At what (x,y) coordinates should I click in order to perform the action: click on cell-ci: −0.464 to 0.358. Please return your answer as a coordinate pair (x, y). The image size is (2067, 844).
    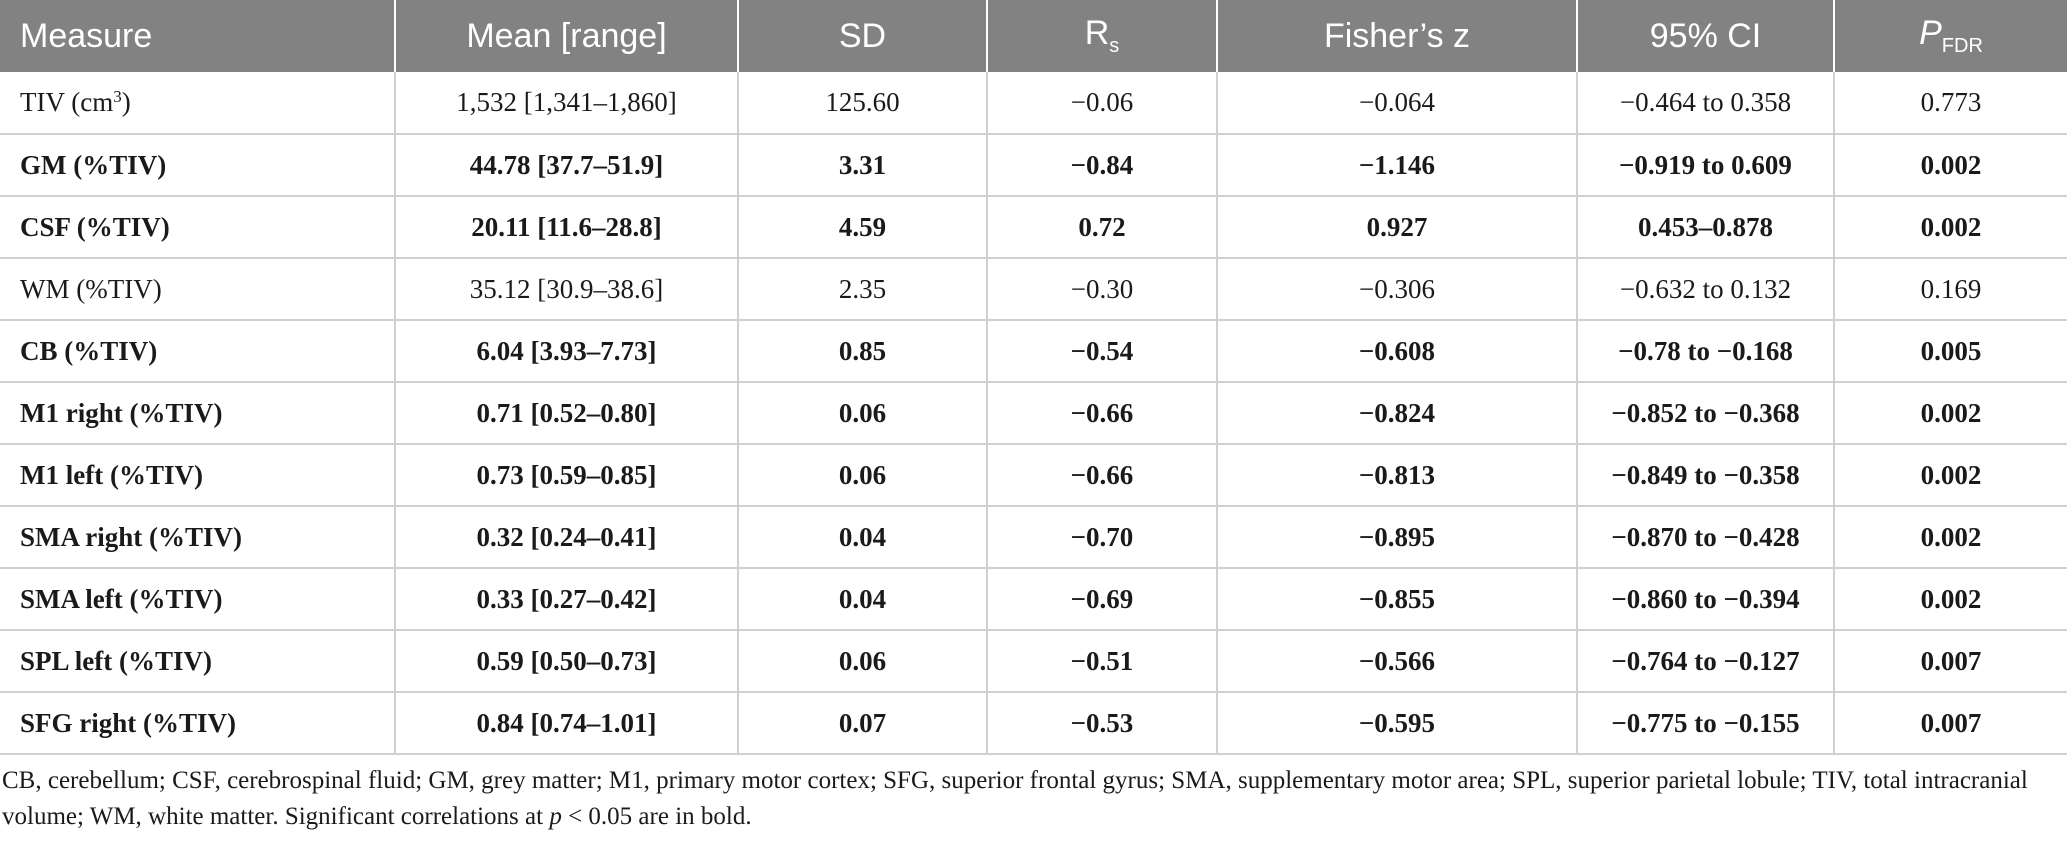
    Looking at the image, I should click on (1706, 103).